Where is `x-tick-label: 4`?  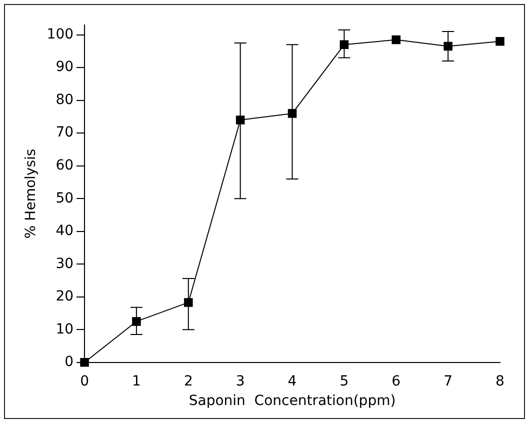 x-tick-label: 4 is located at coordinates (292, 381).